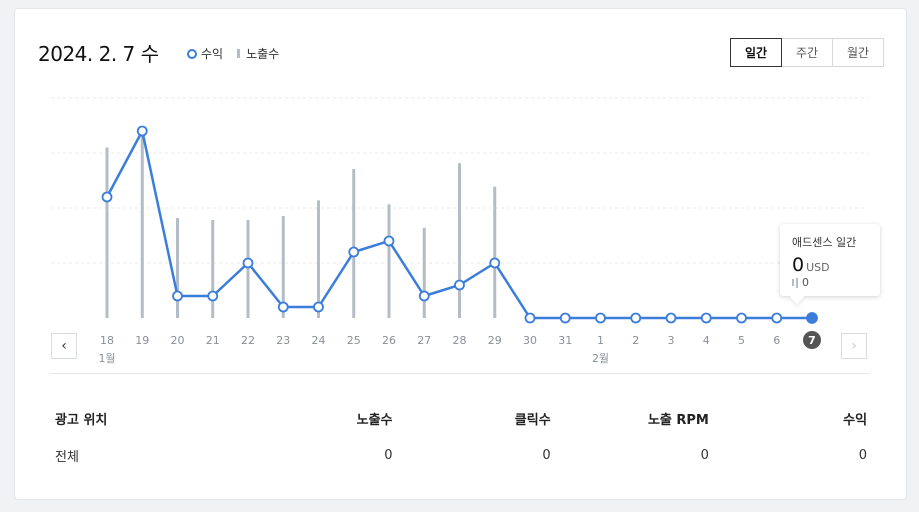  I want to click on tab-monthly: 월간, so click(858, 52).